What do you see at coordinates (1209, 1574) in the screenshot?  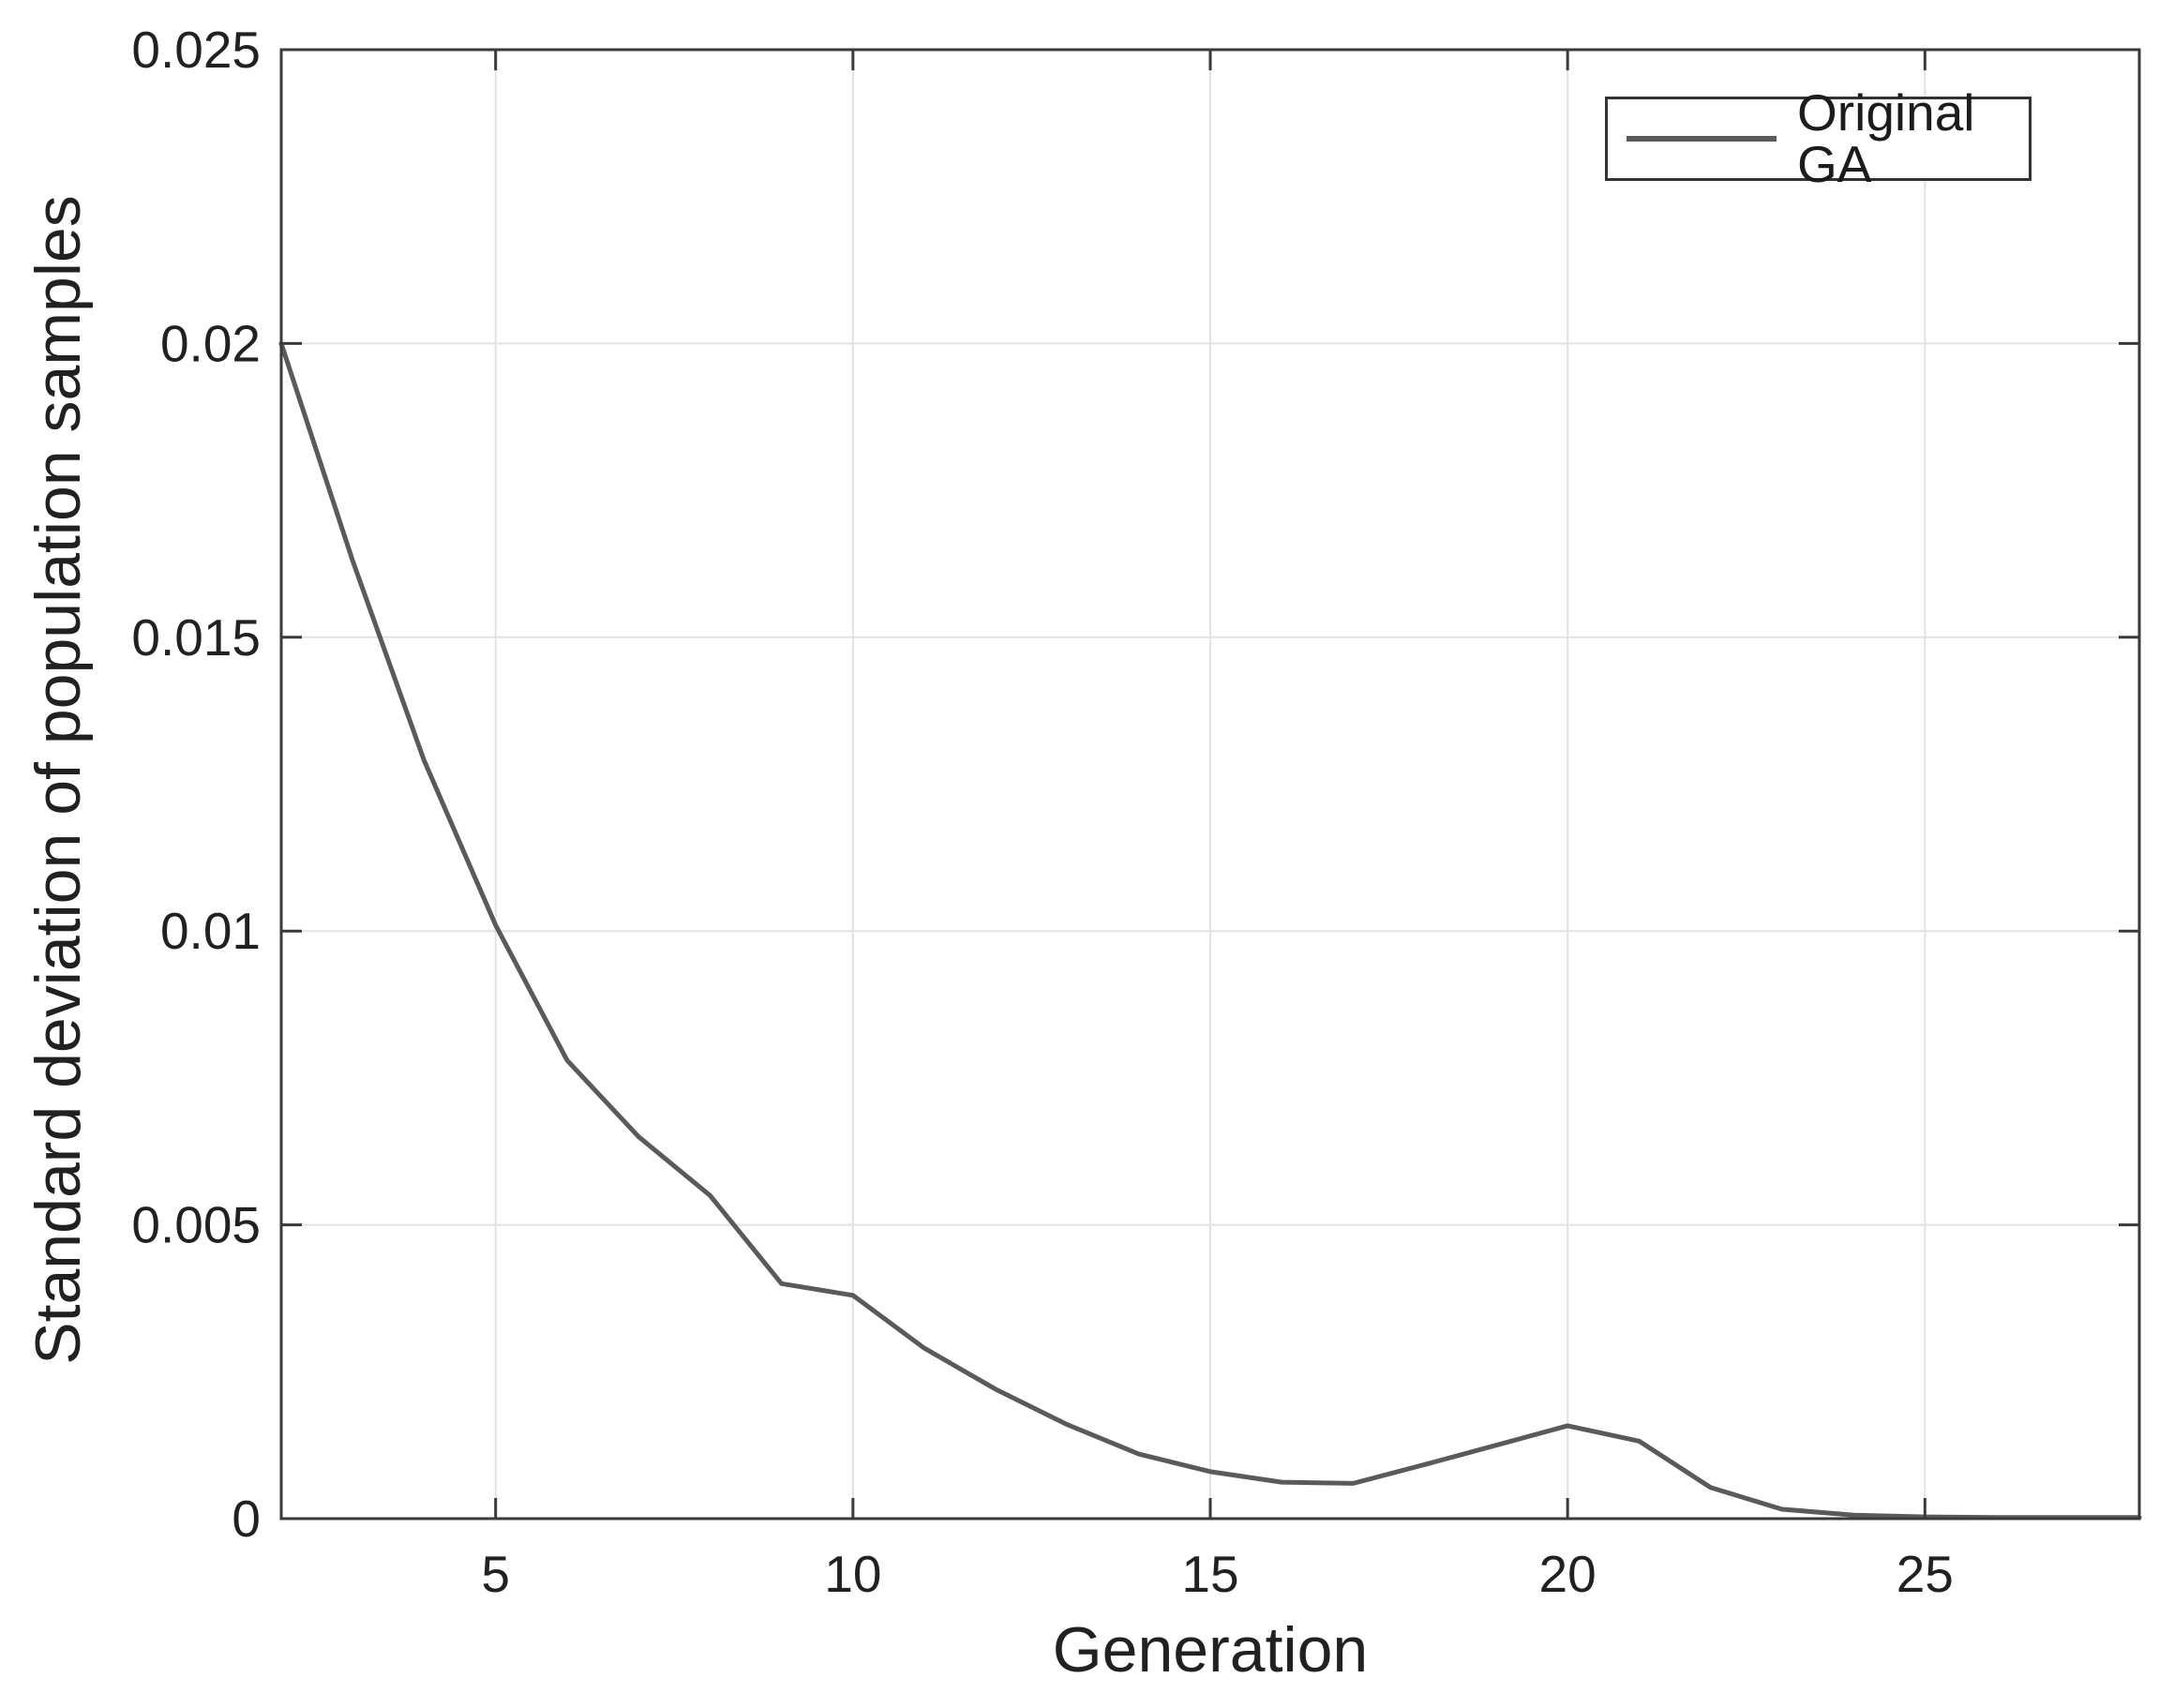 I see `x-tick-label: 15` at bounding box center [1209, 1574].